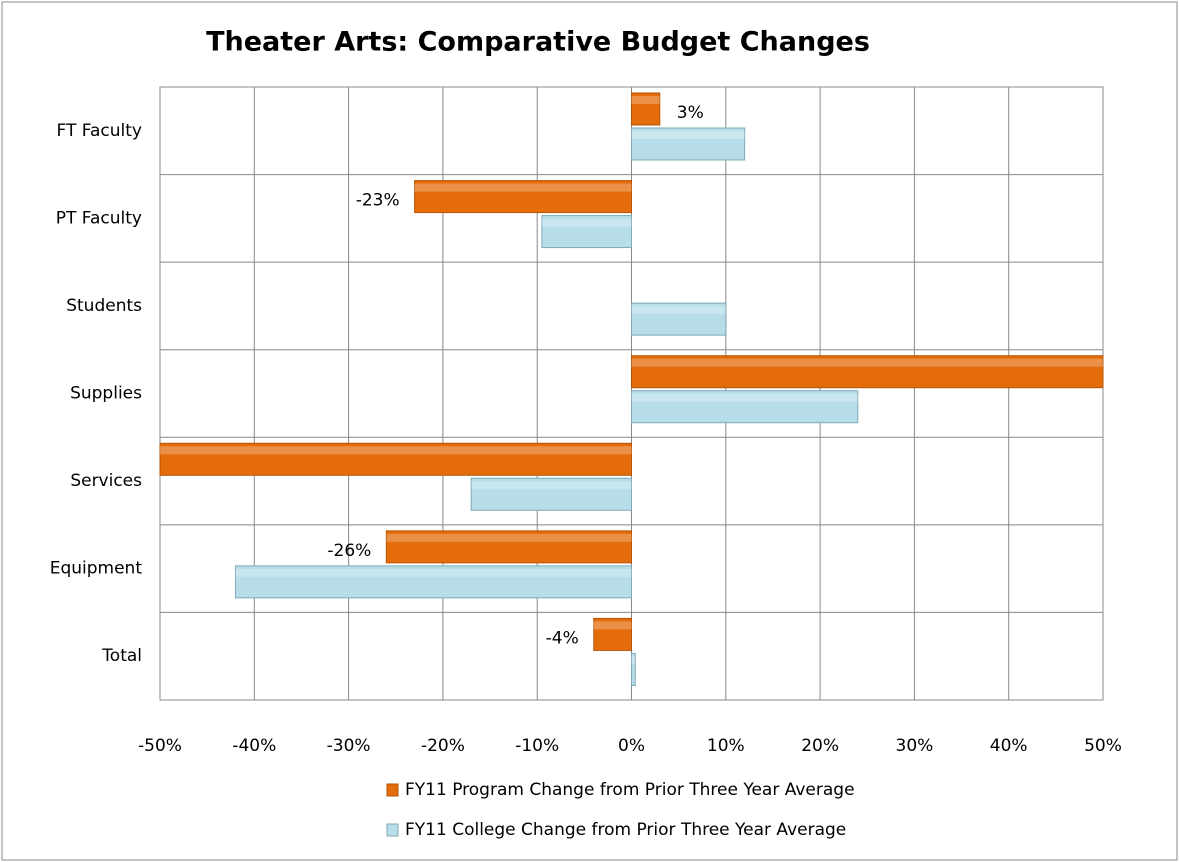 The height and width of the screenshot is (862, 1179). I want to click on x-tick-label: 30%, so click(915, 746).